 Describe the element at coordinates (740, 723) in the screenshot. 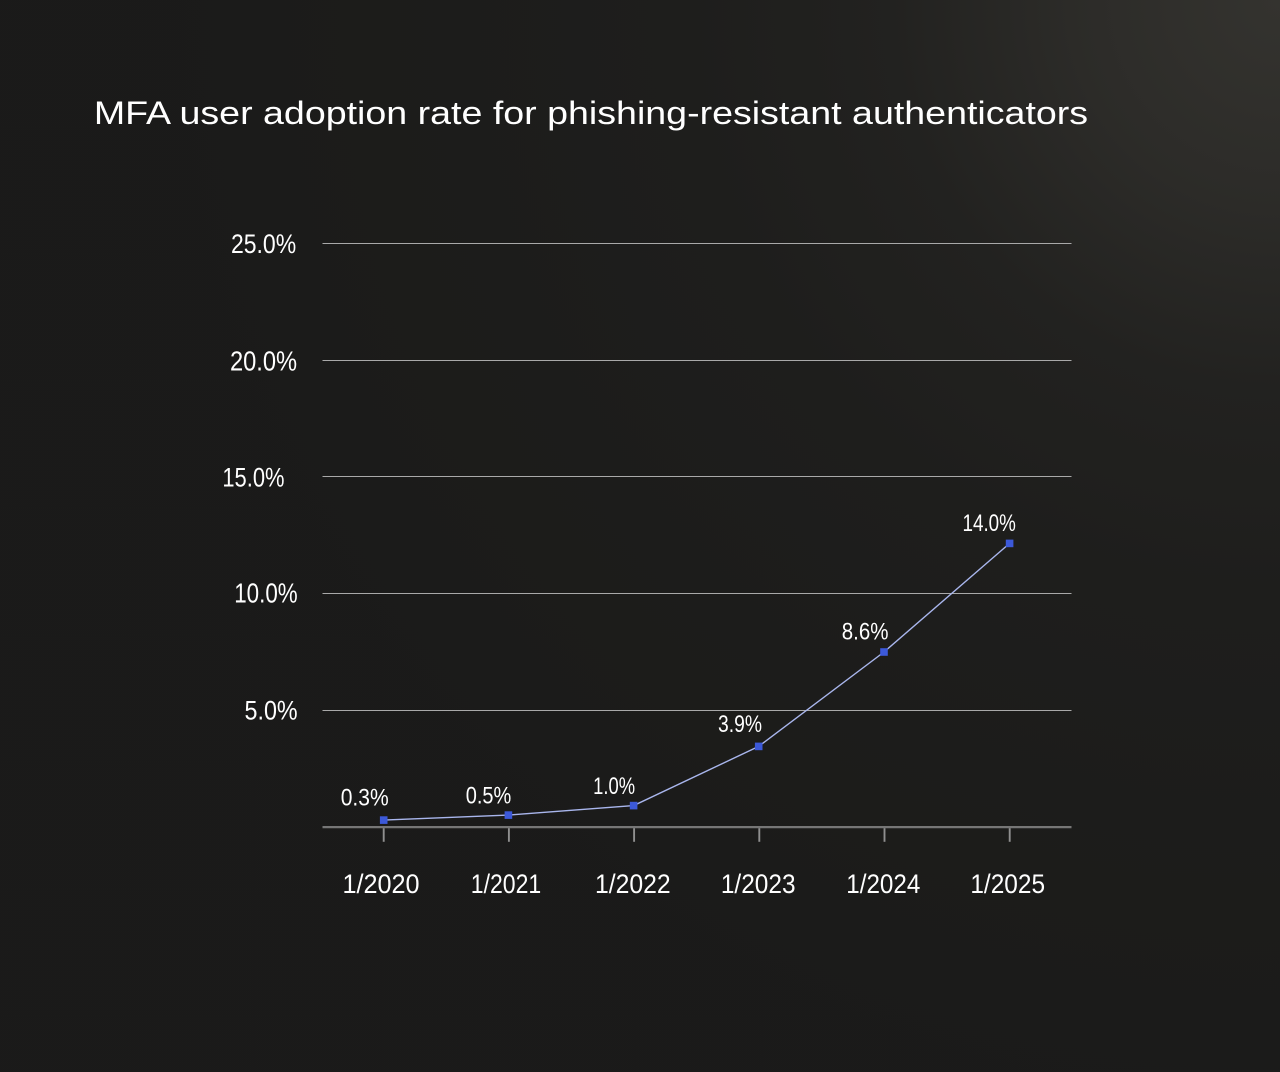

I see `svg-text: 3.9%` at that location.